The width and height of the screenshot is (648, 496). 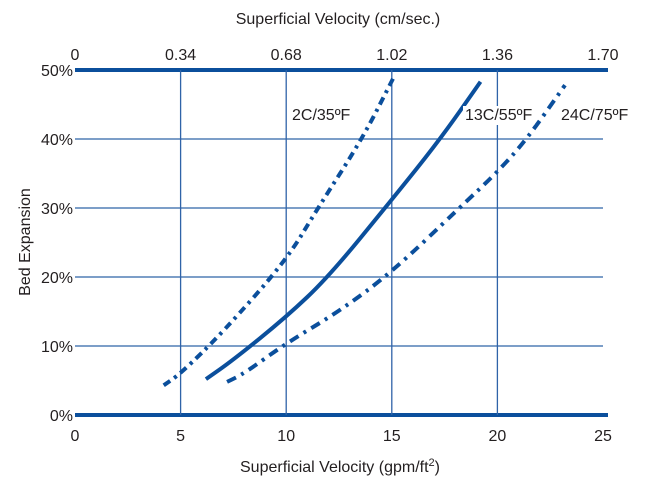 What do you see at coordinates (180, 55) in the screenshot?
I see `x2-tick-label: 0.34` at bounding box center [180, 55].